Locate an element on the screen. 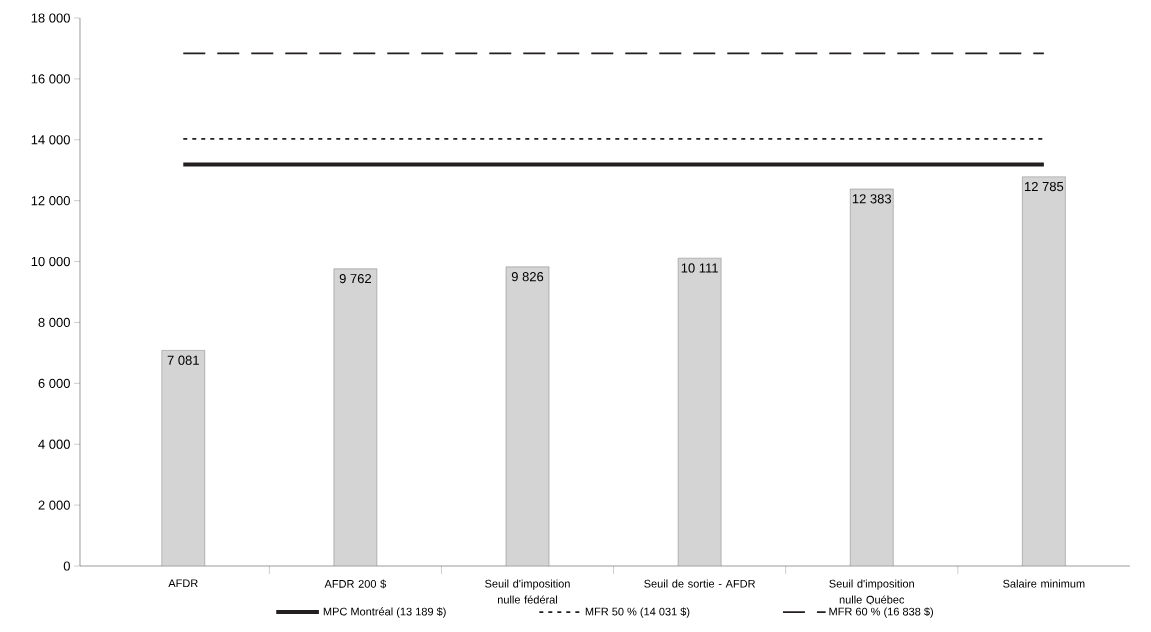 Image resolution: width=1151 pixels, height=632 pixels. y-tick-label: 18 000 is located at coordinates (50, 18).